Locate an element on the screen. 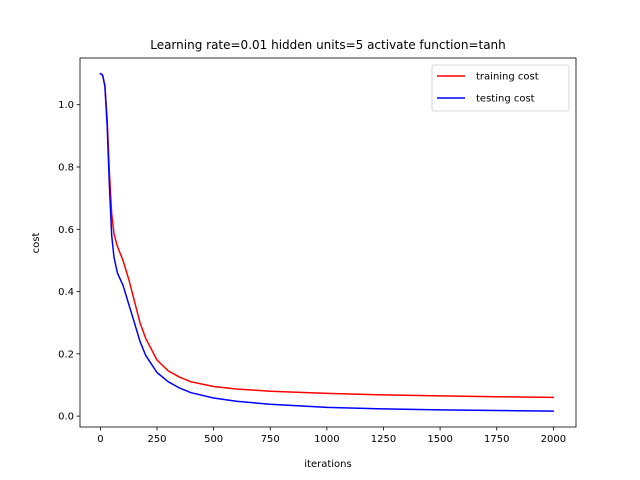  y-axis-label: cost is located at coordinates (36, 243).